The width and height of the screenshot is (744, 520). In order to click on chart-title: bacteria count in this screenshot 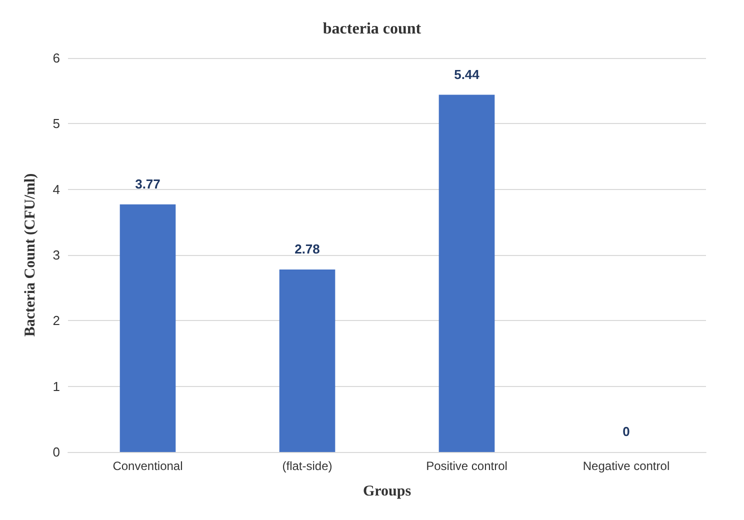, I will do `click(372, 29)`.